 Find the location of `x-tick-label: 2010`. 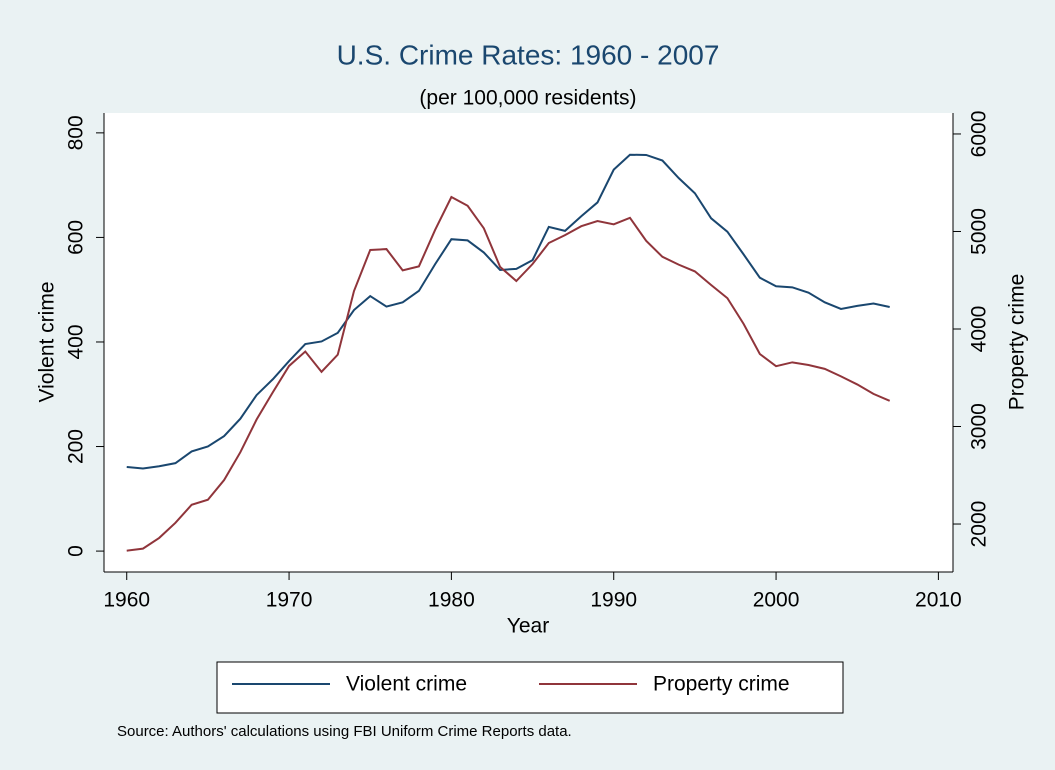

x-tick-label: 2010 is located at coordinates (938, 600).